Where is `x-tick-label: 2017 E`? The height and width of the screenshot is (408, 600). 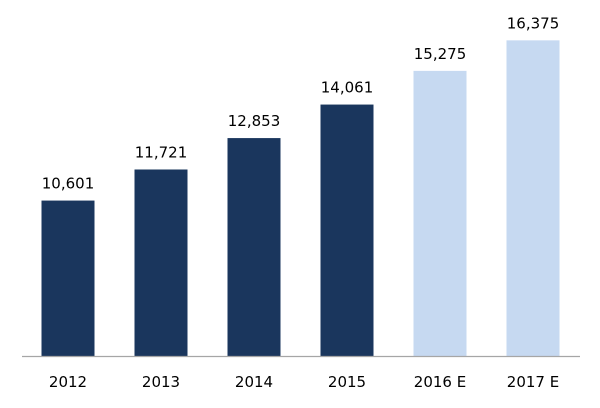
x-tick-label: 2017 E is located at coordinates (533, 382).